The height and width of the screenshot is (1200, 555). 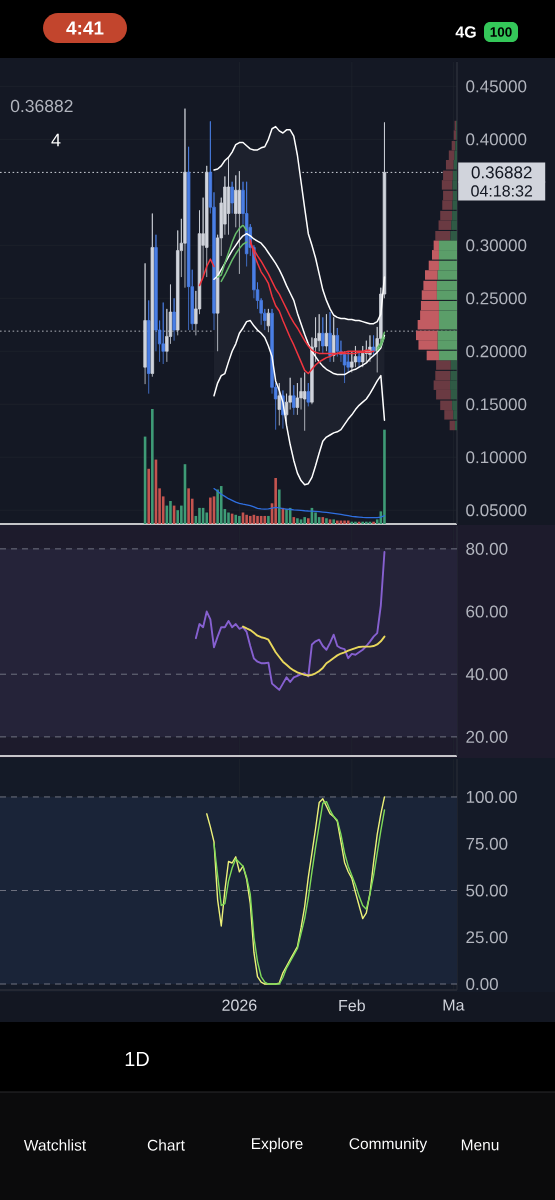 What do you see at coordinates (41, 106) in the screenshot?
I see `annotation: 0.36882` at bounding box center [41, 106].